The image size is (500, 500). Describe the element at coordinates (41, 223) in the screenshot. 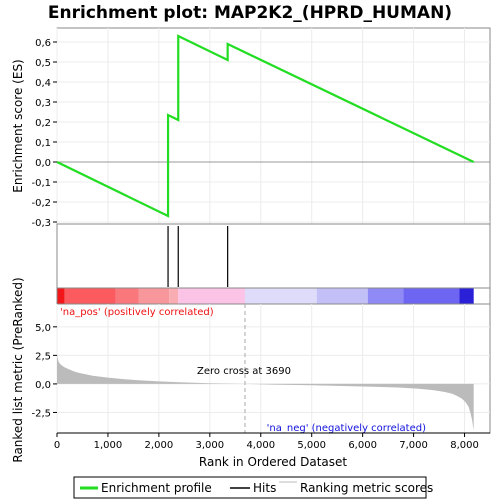

I see `es-tick-label: -0,3` at that location.